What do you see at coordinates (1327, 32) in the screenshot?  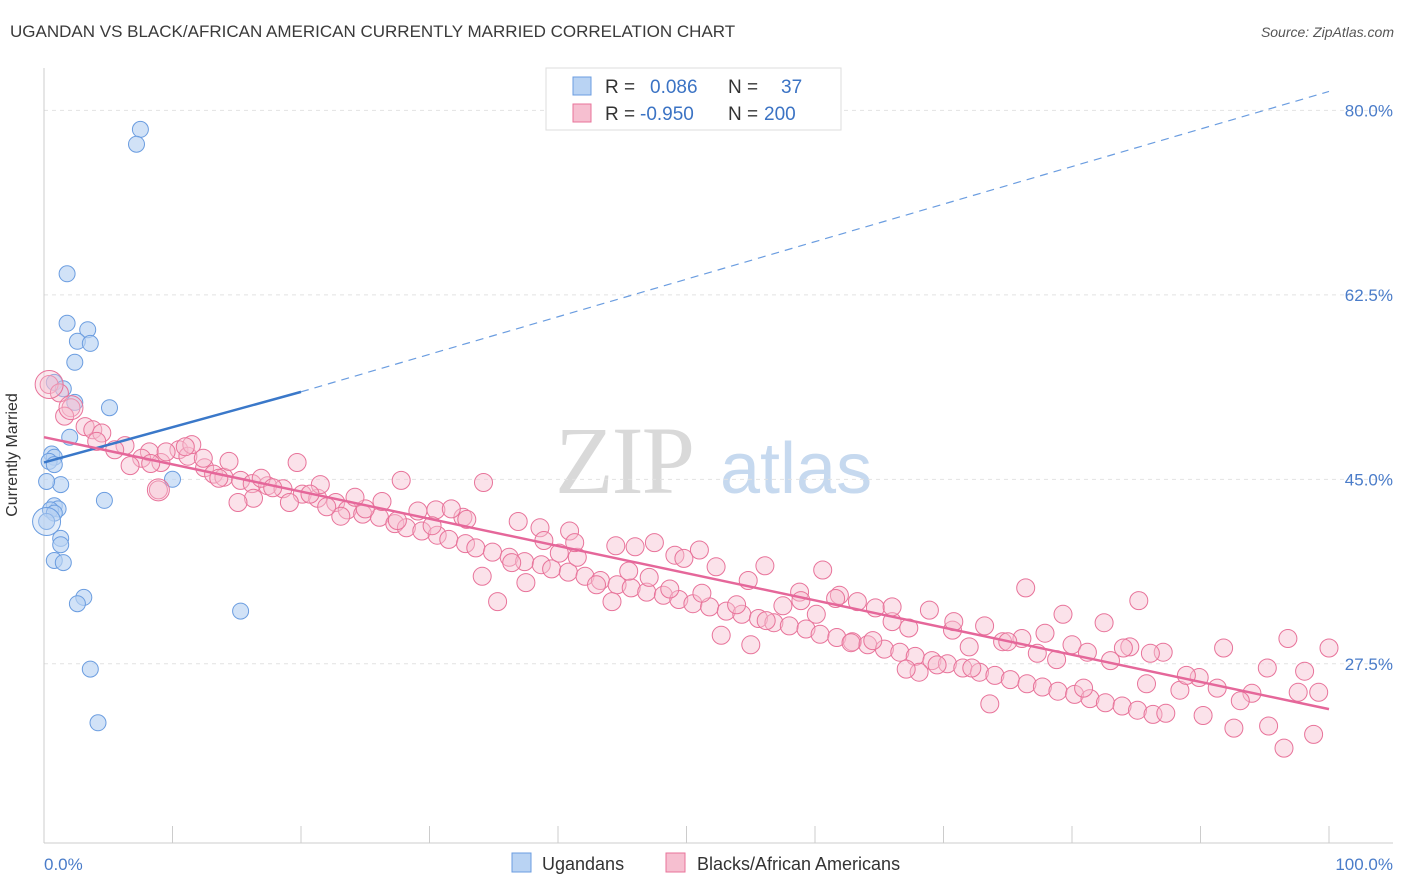 I see `source-label: Source: ZipAtlas.com` at bounding box center [1327, 32].